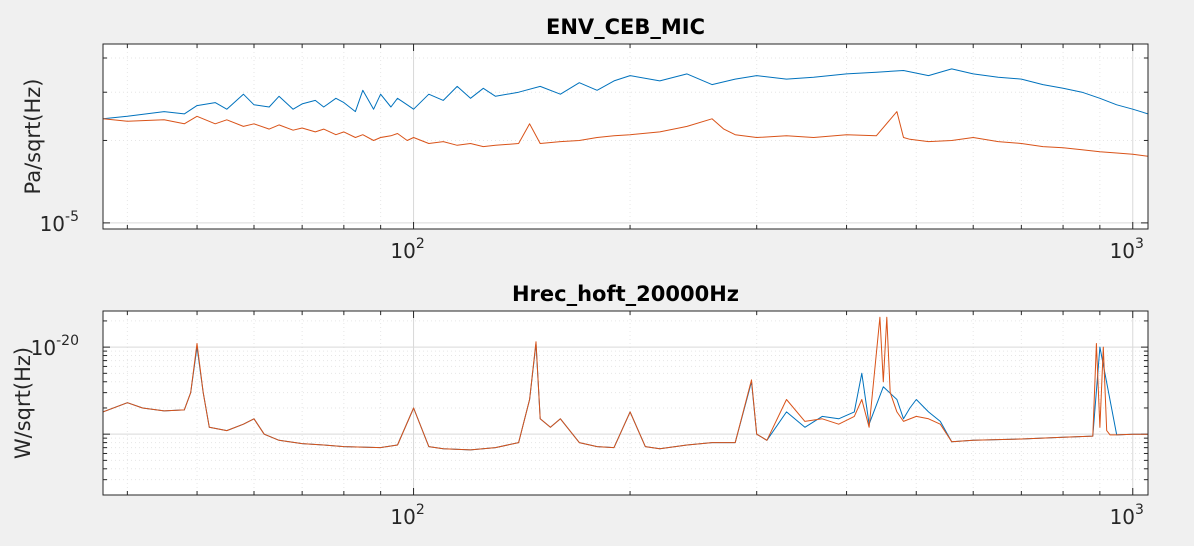 This screenshot has width=1194, height=546. What do you see at coordinates (625, 294) in the screenshot?
I see `chart-title: Hrec_hoft_20000Hz` at bounding box center [625, 294].